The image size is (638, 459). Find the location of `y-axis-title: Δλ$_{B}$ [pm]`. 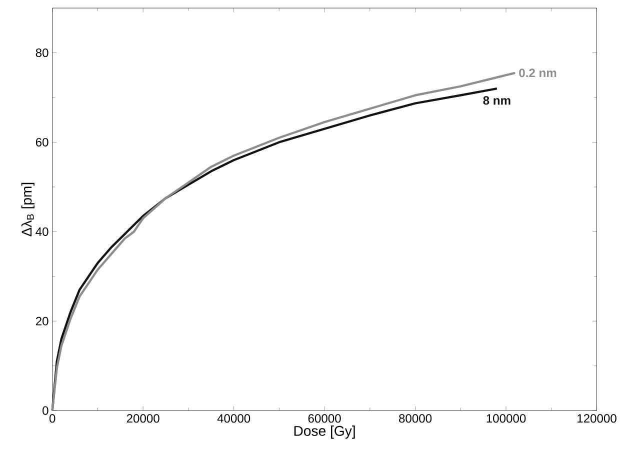

y-axis-title: Δλ$_{B}$ [pm] is located at coordinates (27, 209).